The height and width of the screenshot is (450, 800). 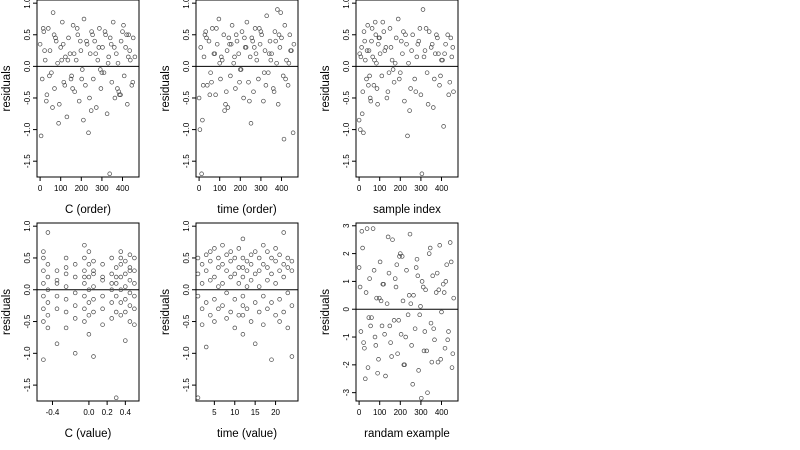 What do you see at coordinates (186, 385) in the screenshot?
I see `y-tick-label: -1.5` at bounding box center [186, 385].